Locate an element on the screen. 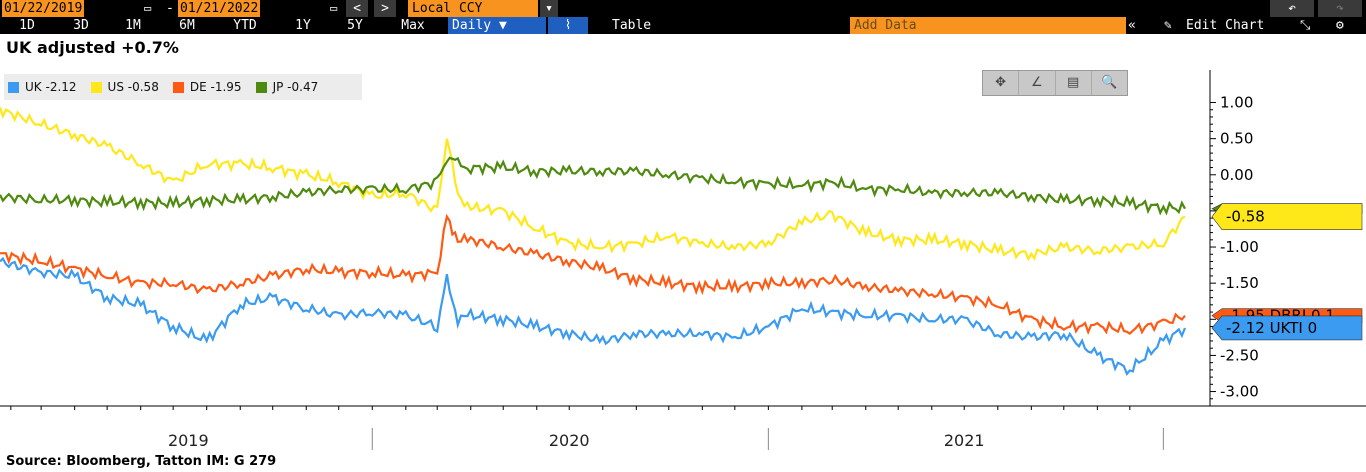 The height and width of the screenshot is (472, 1366). frequency-label: Daily is located at coordinates (472, 25).